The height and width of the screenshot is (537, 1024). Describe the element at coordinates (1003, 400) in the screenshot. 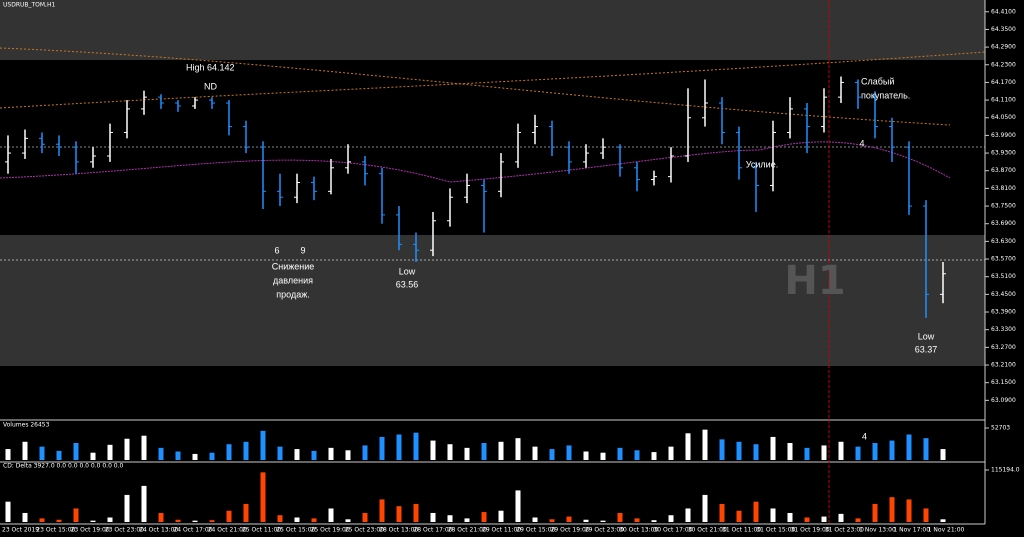

I see `y-tick-label: 63.0900` at that location.